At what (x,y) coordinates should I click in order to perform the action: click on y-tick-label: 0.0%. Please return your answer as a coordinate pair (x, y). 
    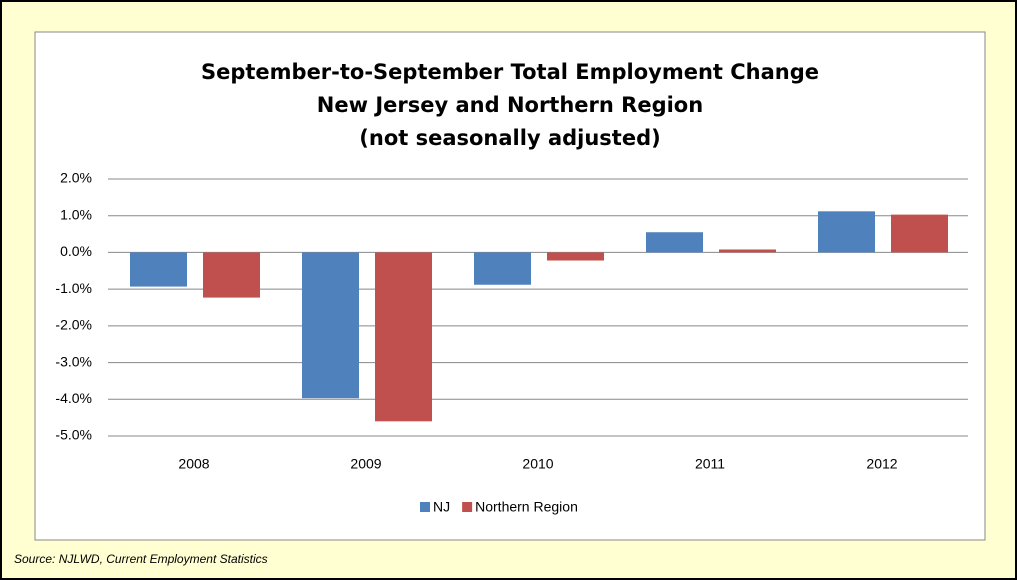
    Looking at the image, I should click on (76, 251).